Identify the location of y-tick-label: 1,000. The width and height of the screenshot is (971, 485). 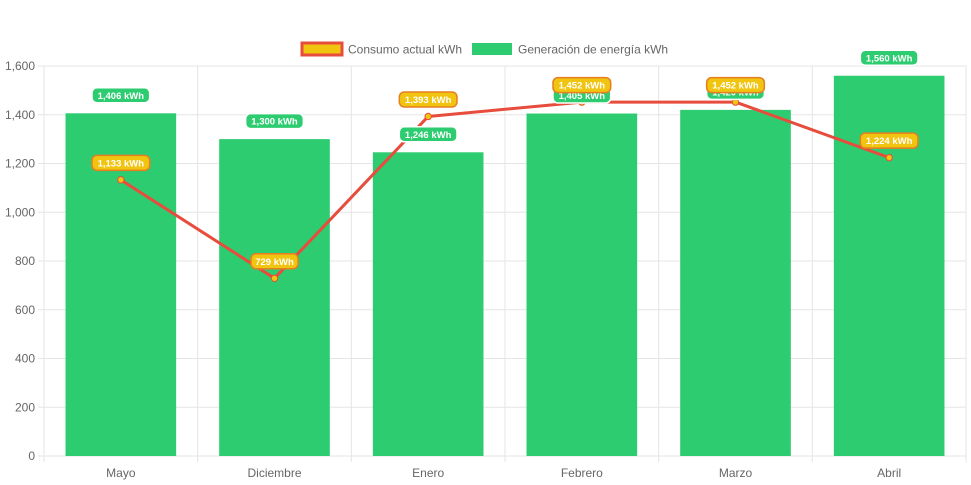
(20, 212).